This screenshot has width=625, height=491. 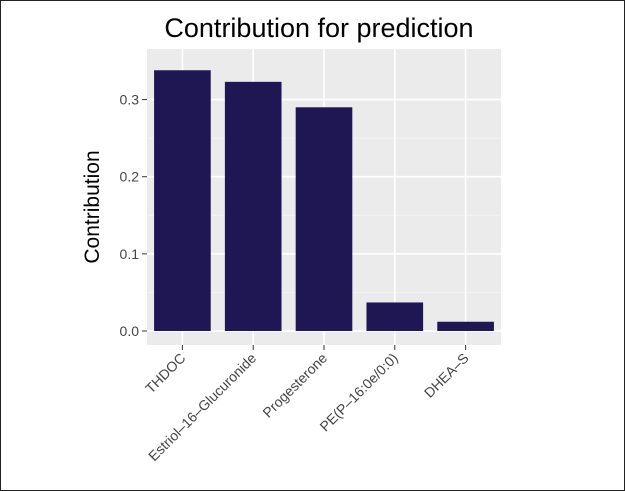 What do you see at coordinates (92, 206) in the screenshot?
I see `y-axis-title: Contribution` at bounding box center [92, 206].